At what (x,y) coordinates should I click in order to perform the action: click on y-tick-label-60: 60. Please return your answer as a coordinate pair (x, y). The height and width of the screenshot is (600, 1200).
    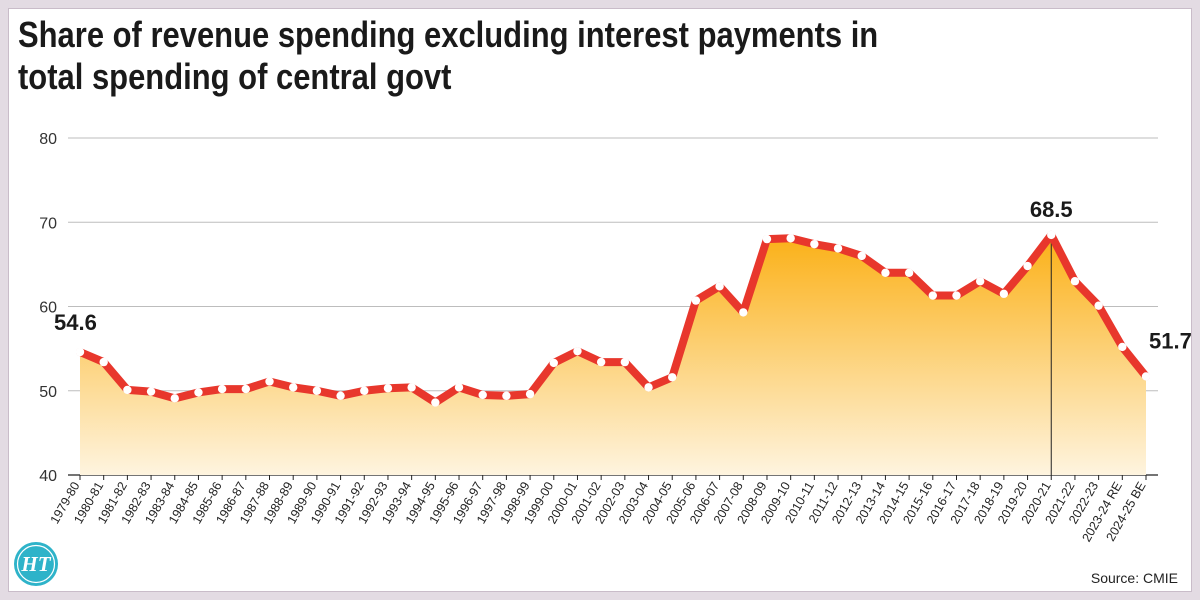
    Looking at the image, I should click on (48, 308).